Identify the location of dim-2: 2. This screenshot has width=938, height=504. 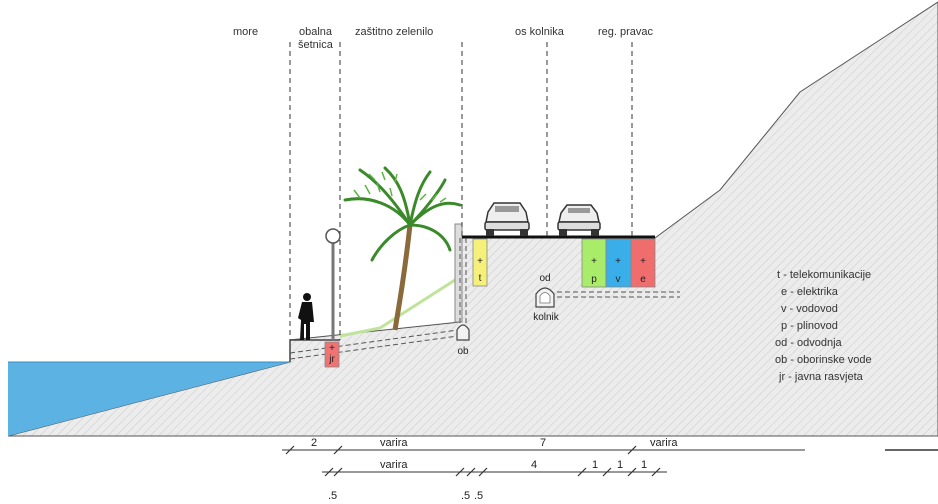
(314, 443).